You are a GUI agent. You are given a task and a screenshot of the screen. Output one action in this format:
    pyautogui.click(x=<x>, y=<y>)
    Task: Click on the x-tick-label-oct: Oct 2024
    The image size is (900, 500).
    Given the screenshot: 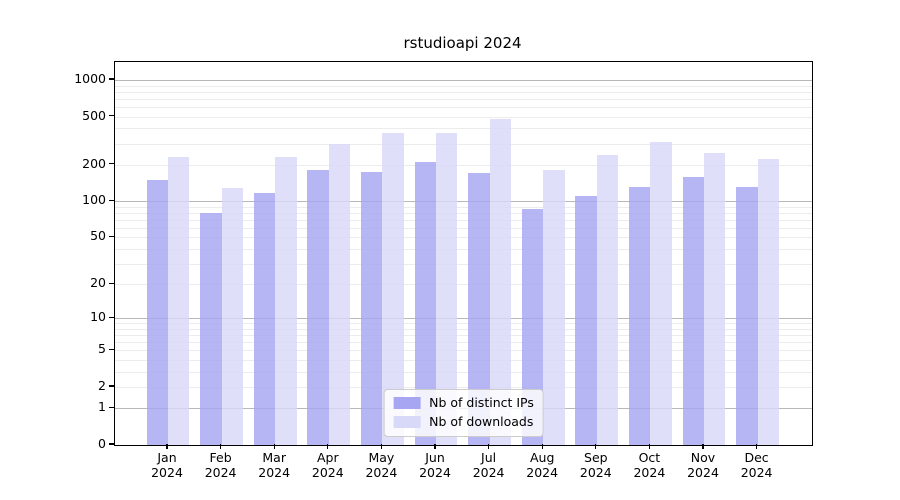 What is the action you would take?
    pyautogui.click(x=649, y=465)
    